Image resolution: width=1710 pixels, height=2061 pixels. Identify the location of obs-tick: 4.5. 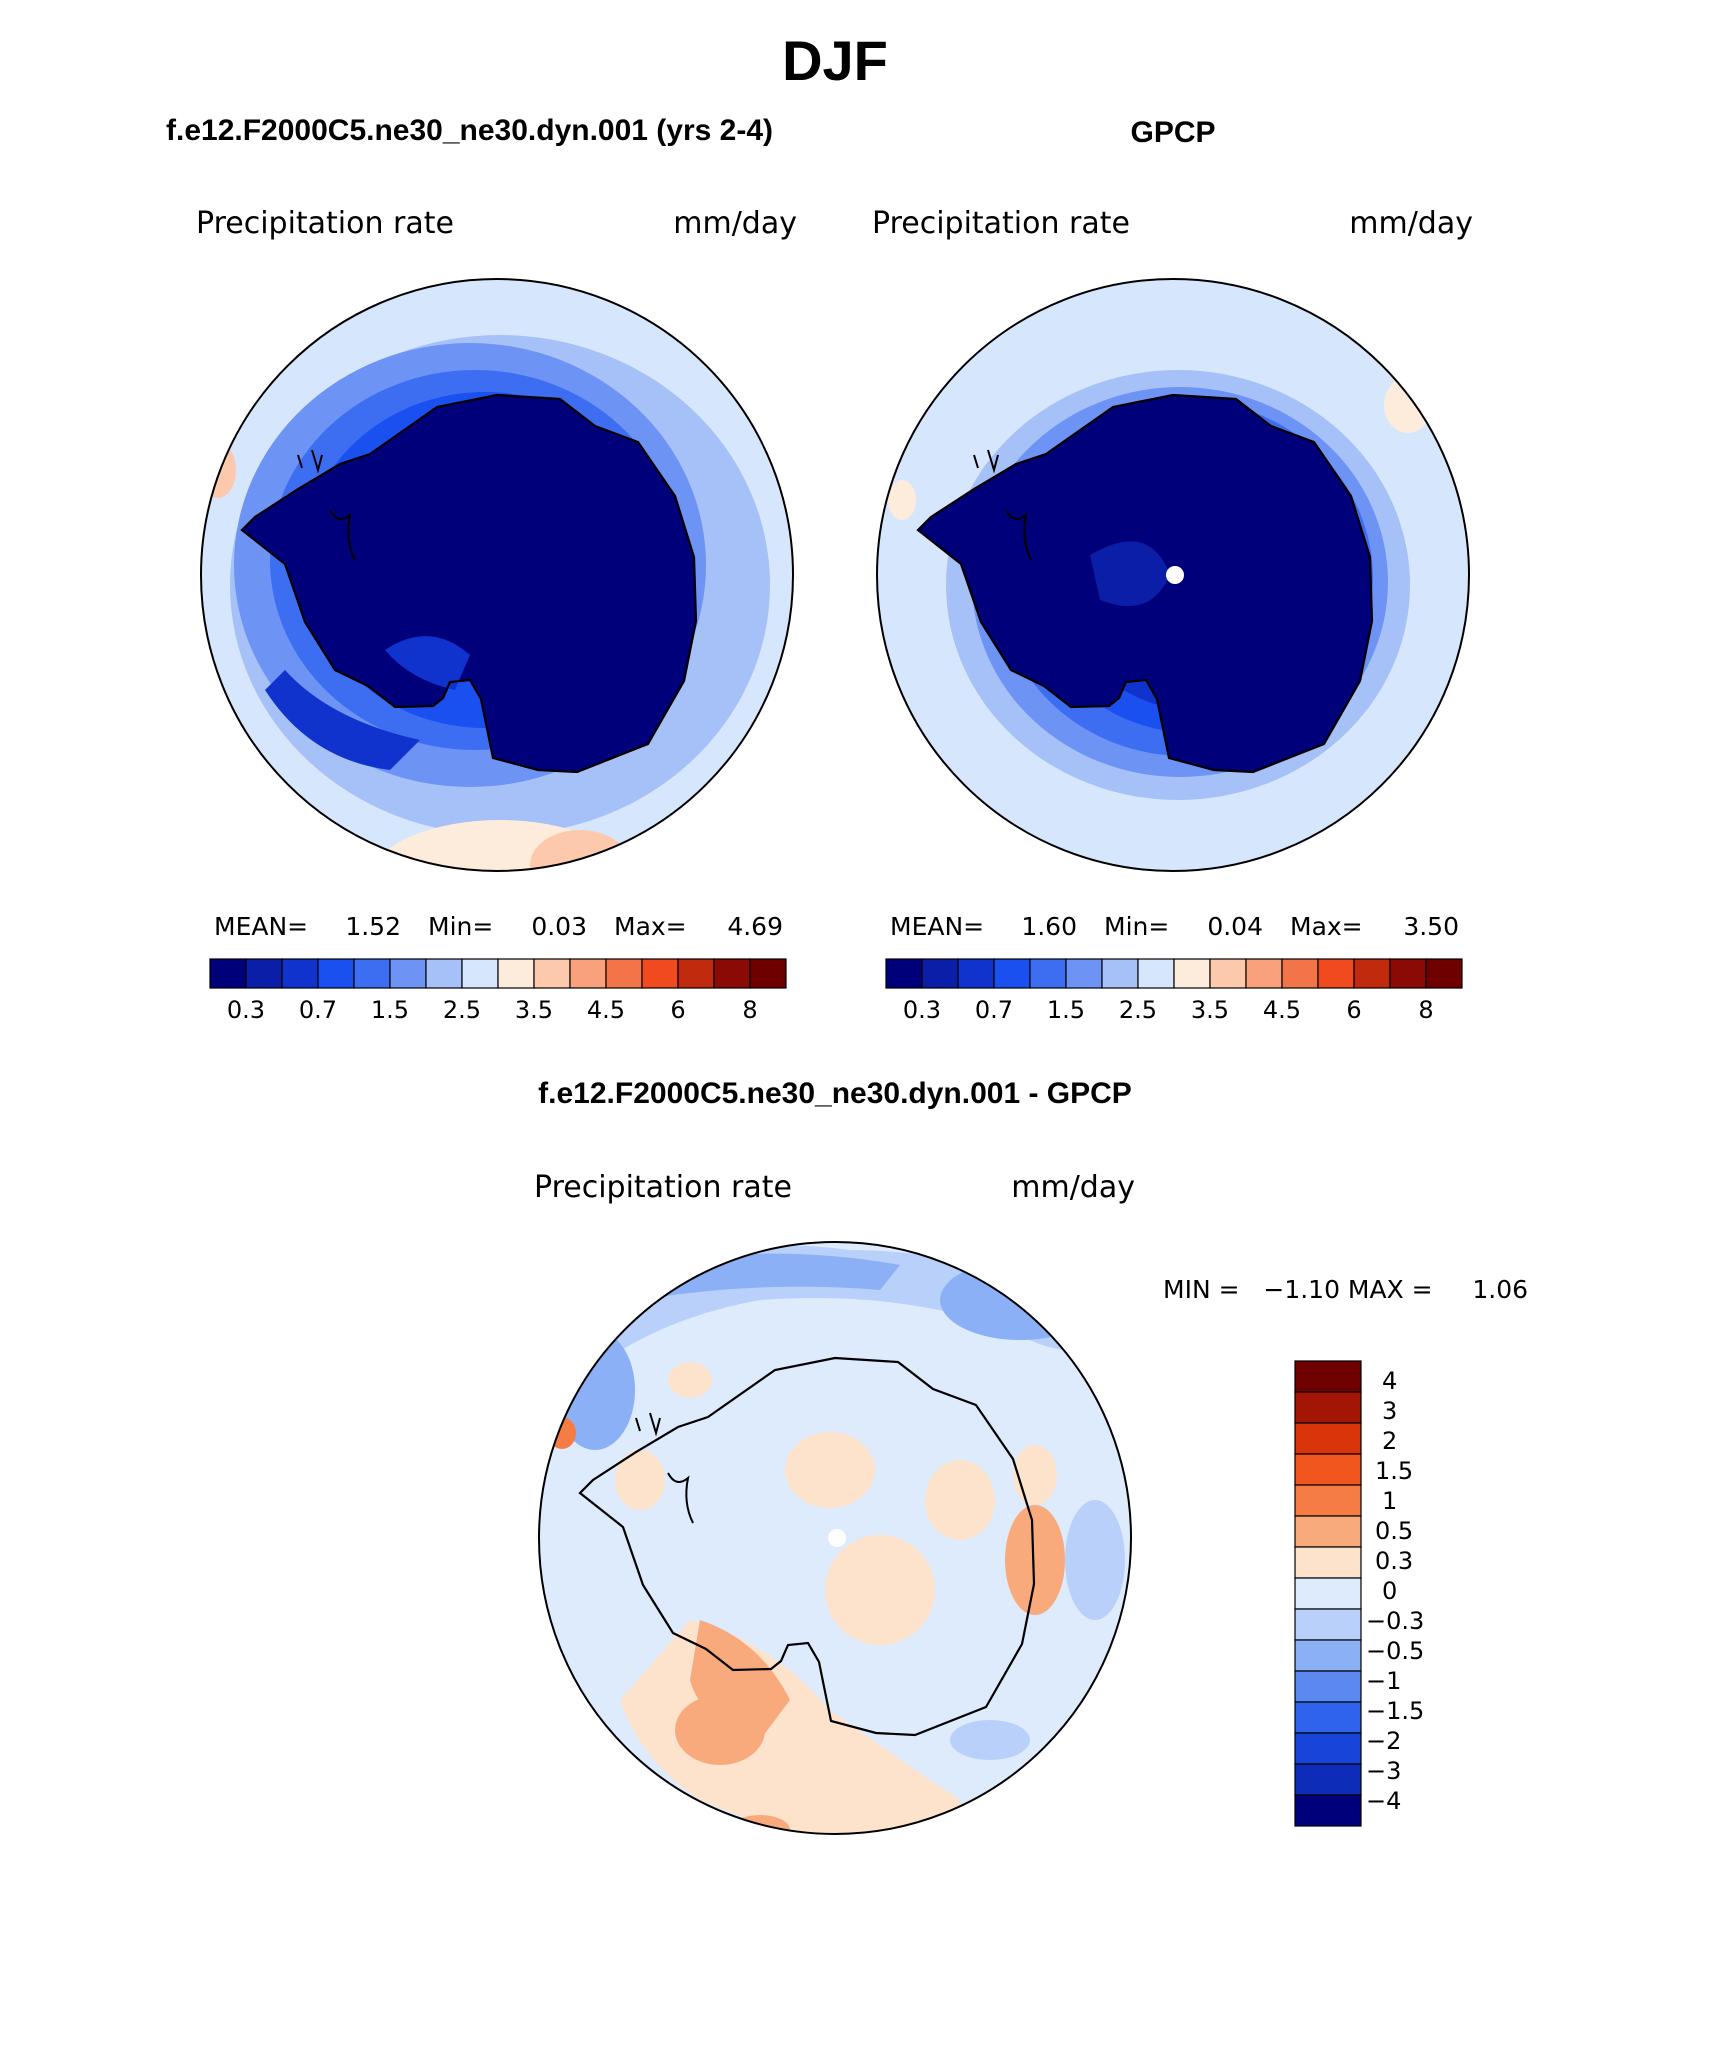
(1282, 1010).